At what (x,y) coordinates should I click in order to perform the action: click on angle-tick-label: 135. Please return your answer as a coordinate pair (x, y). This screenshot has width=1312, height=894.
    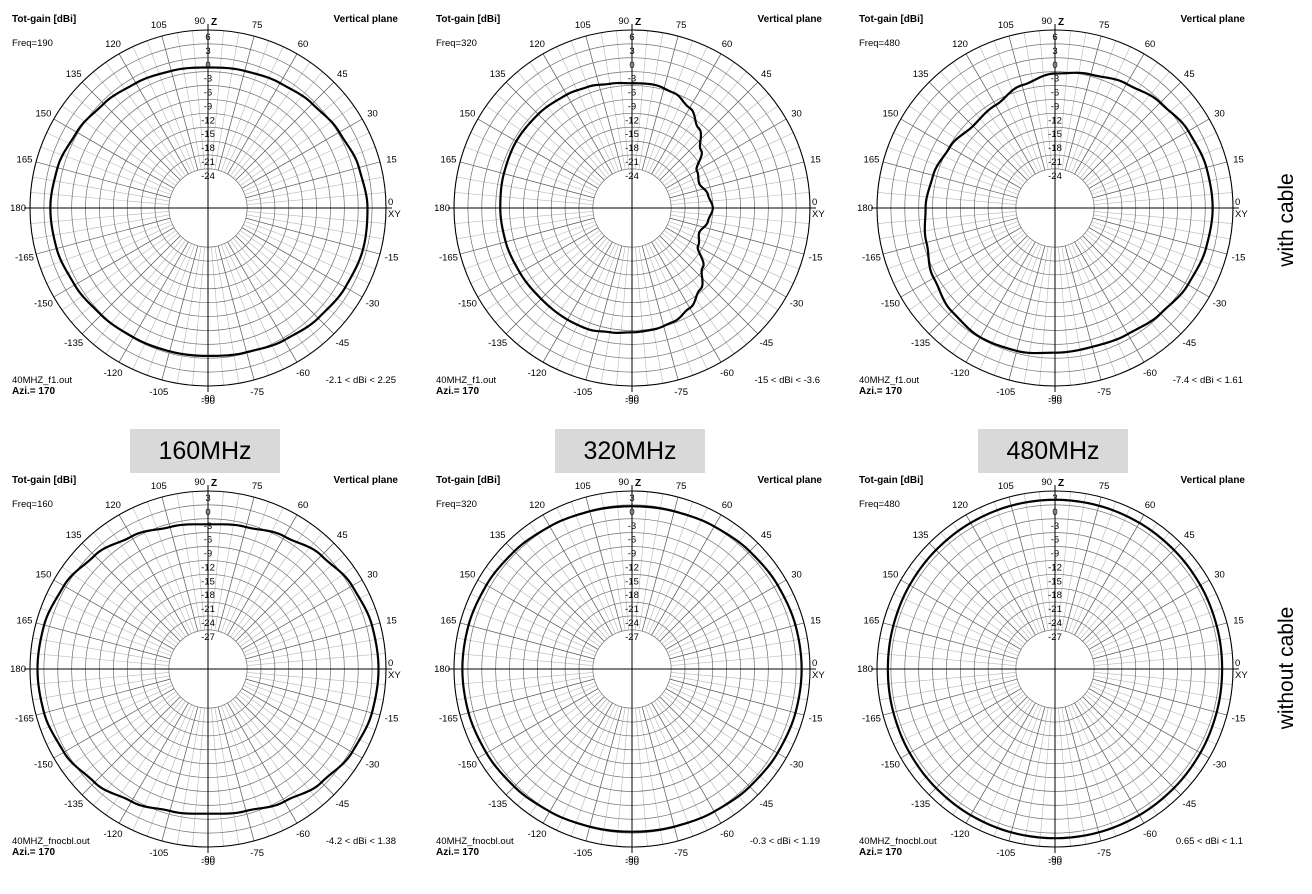
    Looking at the image, I should click on (498, 74).